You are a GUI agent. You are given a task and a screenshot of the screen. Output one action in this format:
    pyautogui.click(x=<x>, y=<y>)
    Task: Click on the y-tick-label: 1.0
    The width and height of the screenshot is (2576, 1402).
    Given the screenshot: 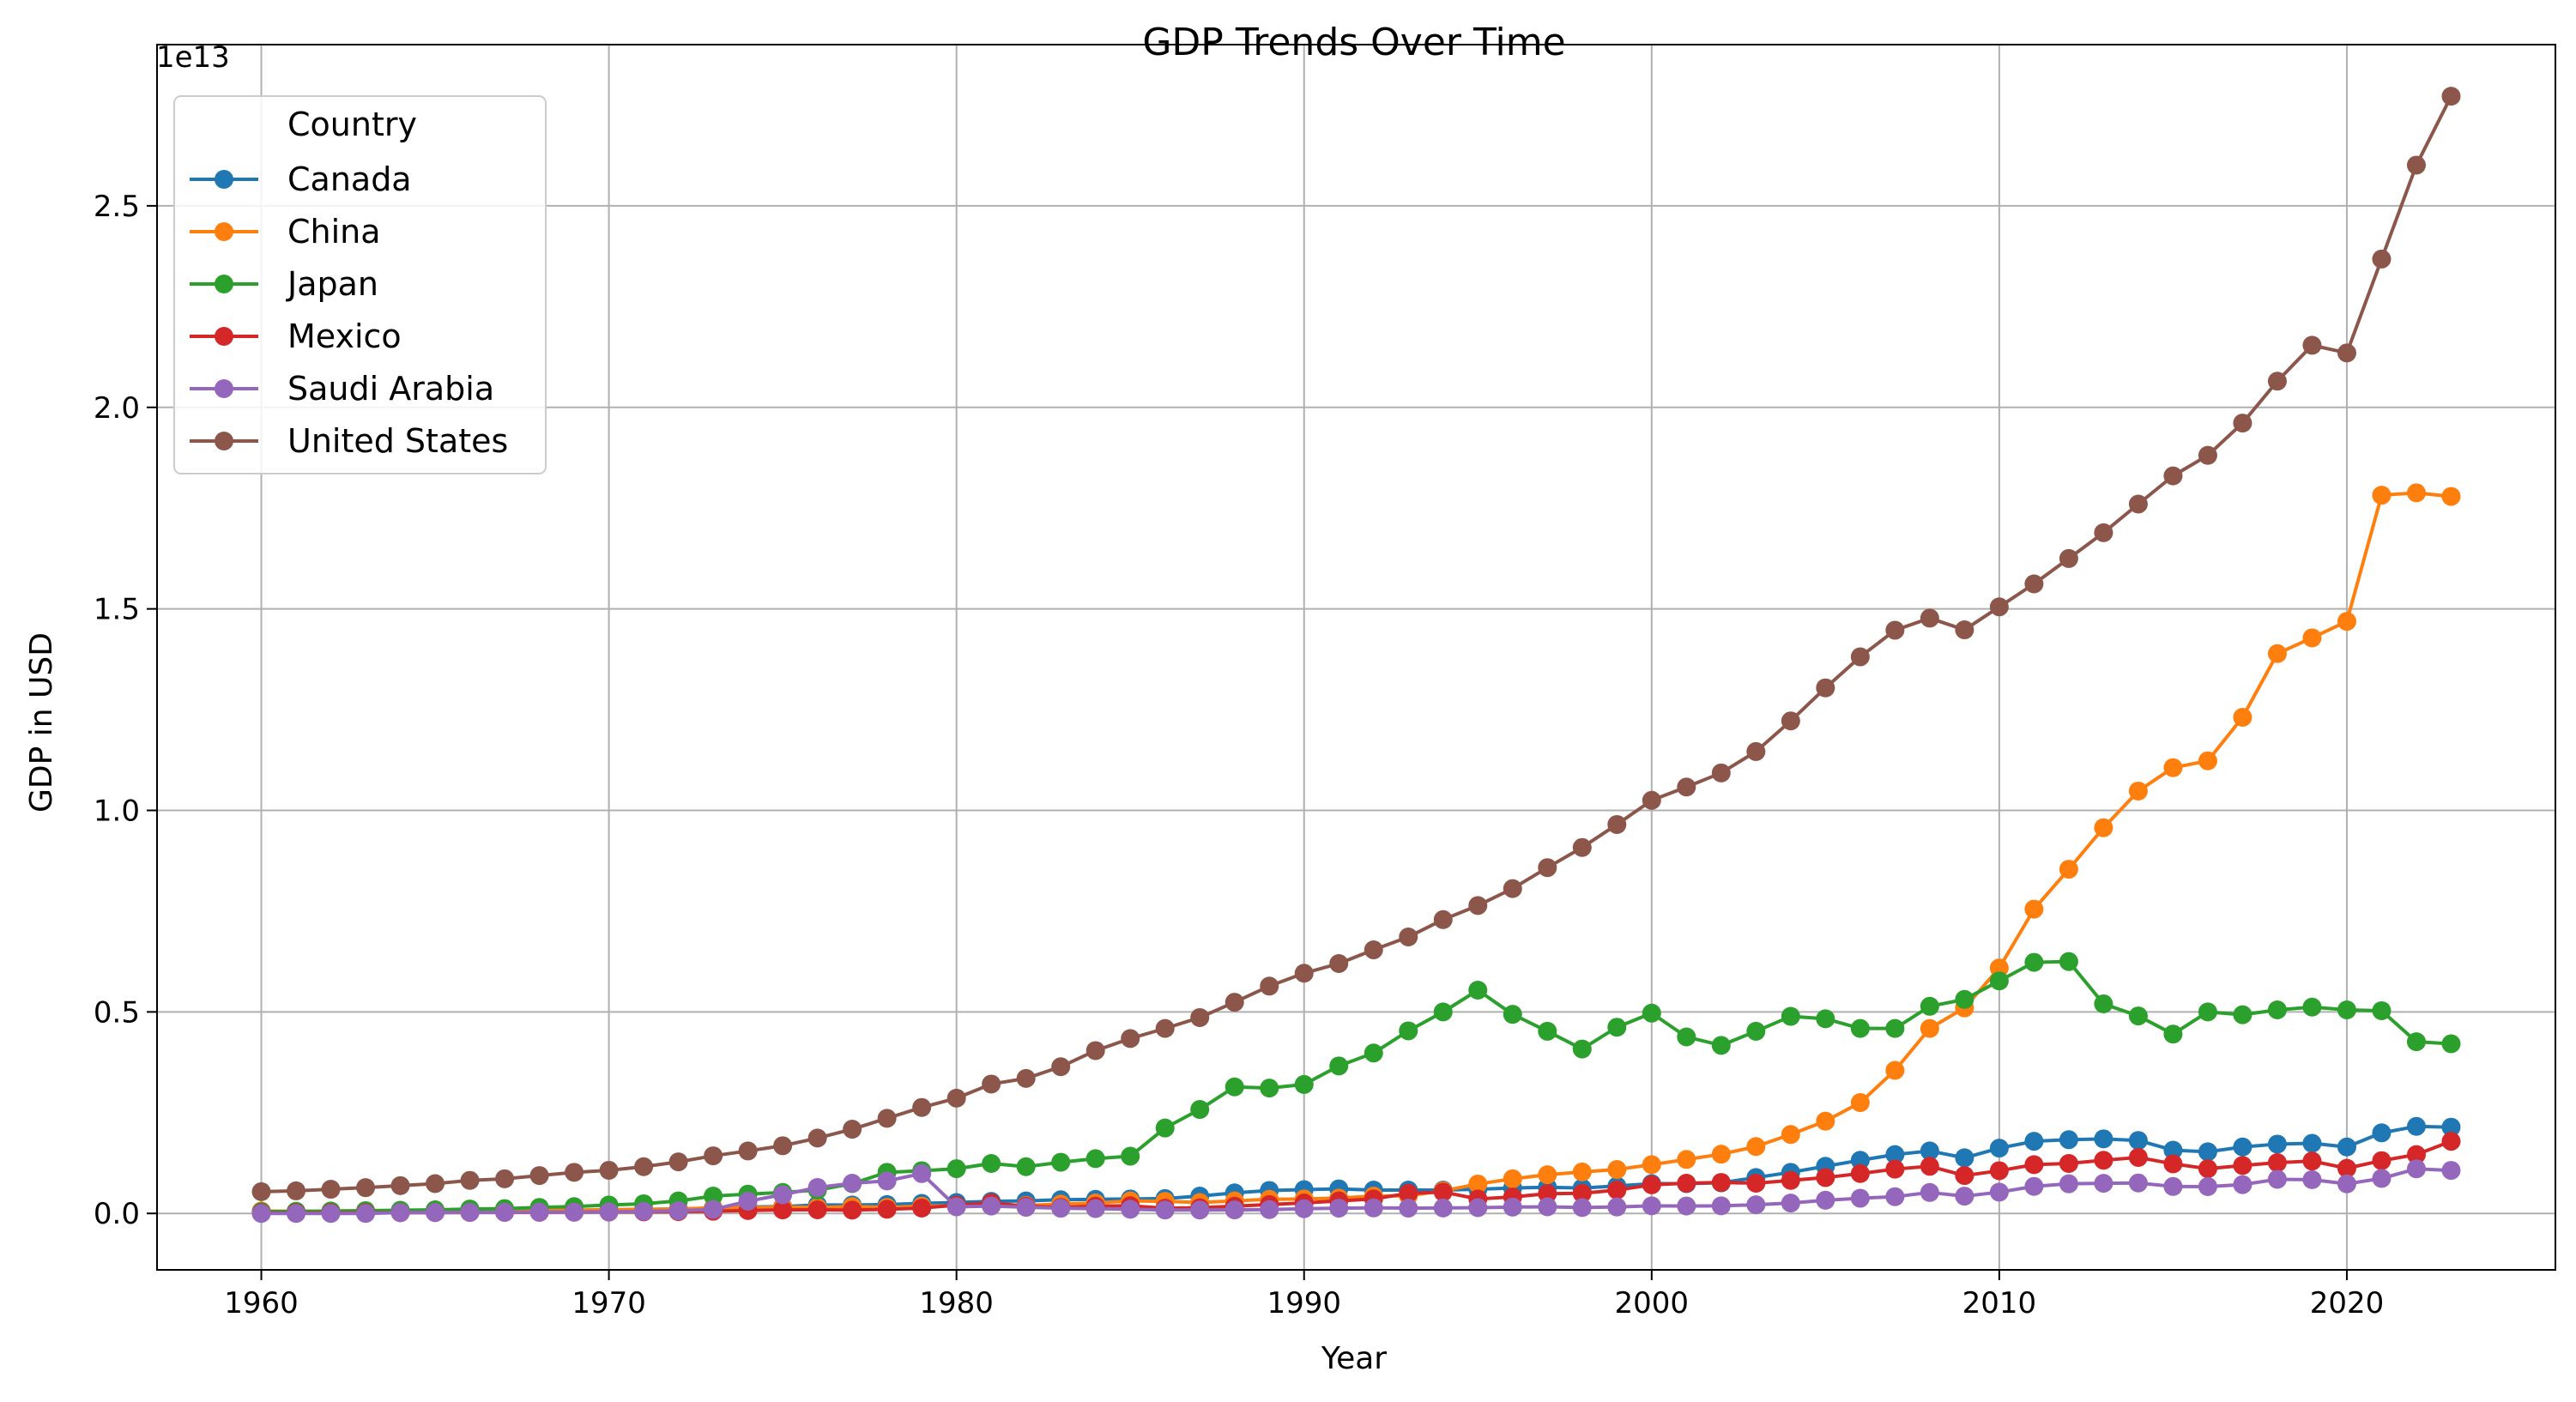 What is the action you would take?
    pyautogui.click(x=117, y=812)
    